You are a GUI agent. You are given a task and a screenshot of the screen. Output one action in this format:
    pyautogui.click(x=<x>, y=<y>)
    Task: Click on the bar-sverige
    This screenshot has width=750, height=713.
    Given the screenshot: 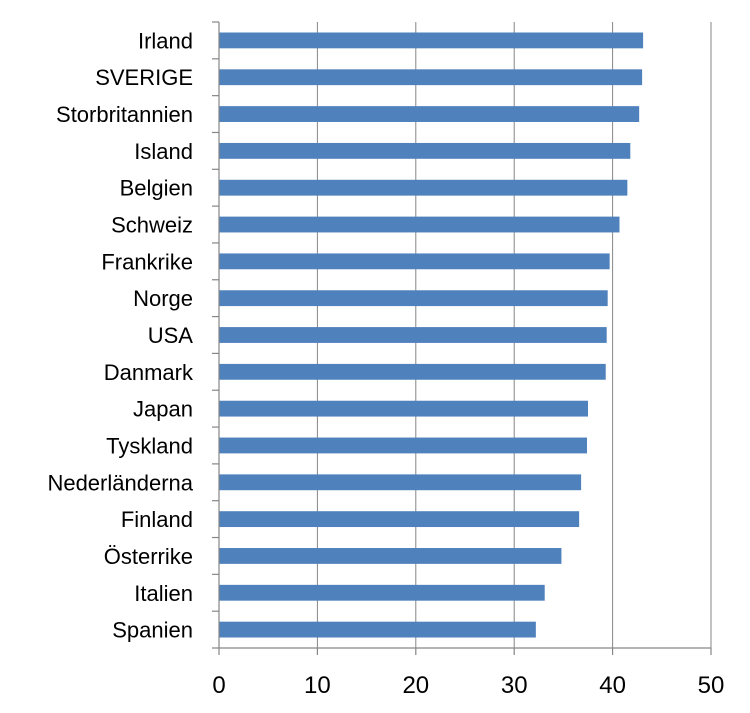 What is the action you would take?
    pyautogui.click(x=431, y=77)
    